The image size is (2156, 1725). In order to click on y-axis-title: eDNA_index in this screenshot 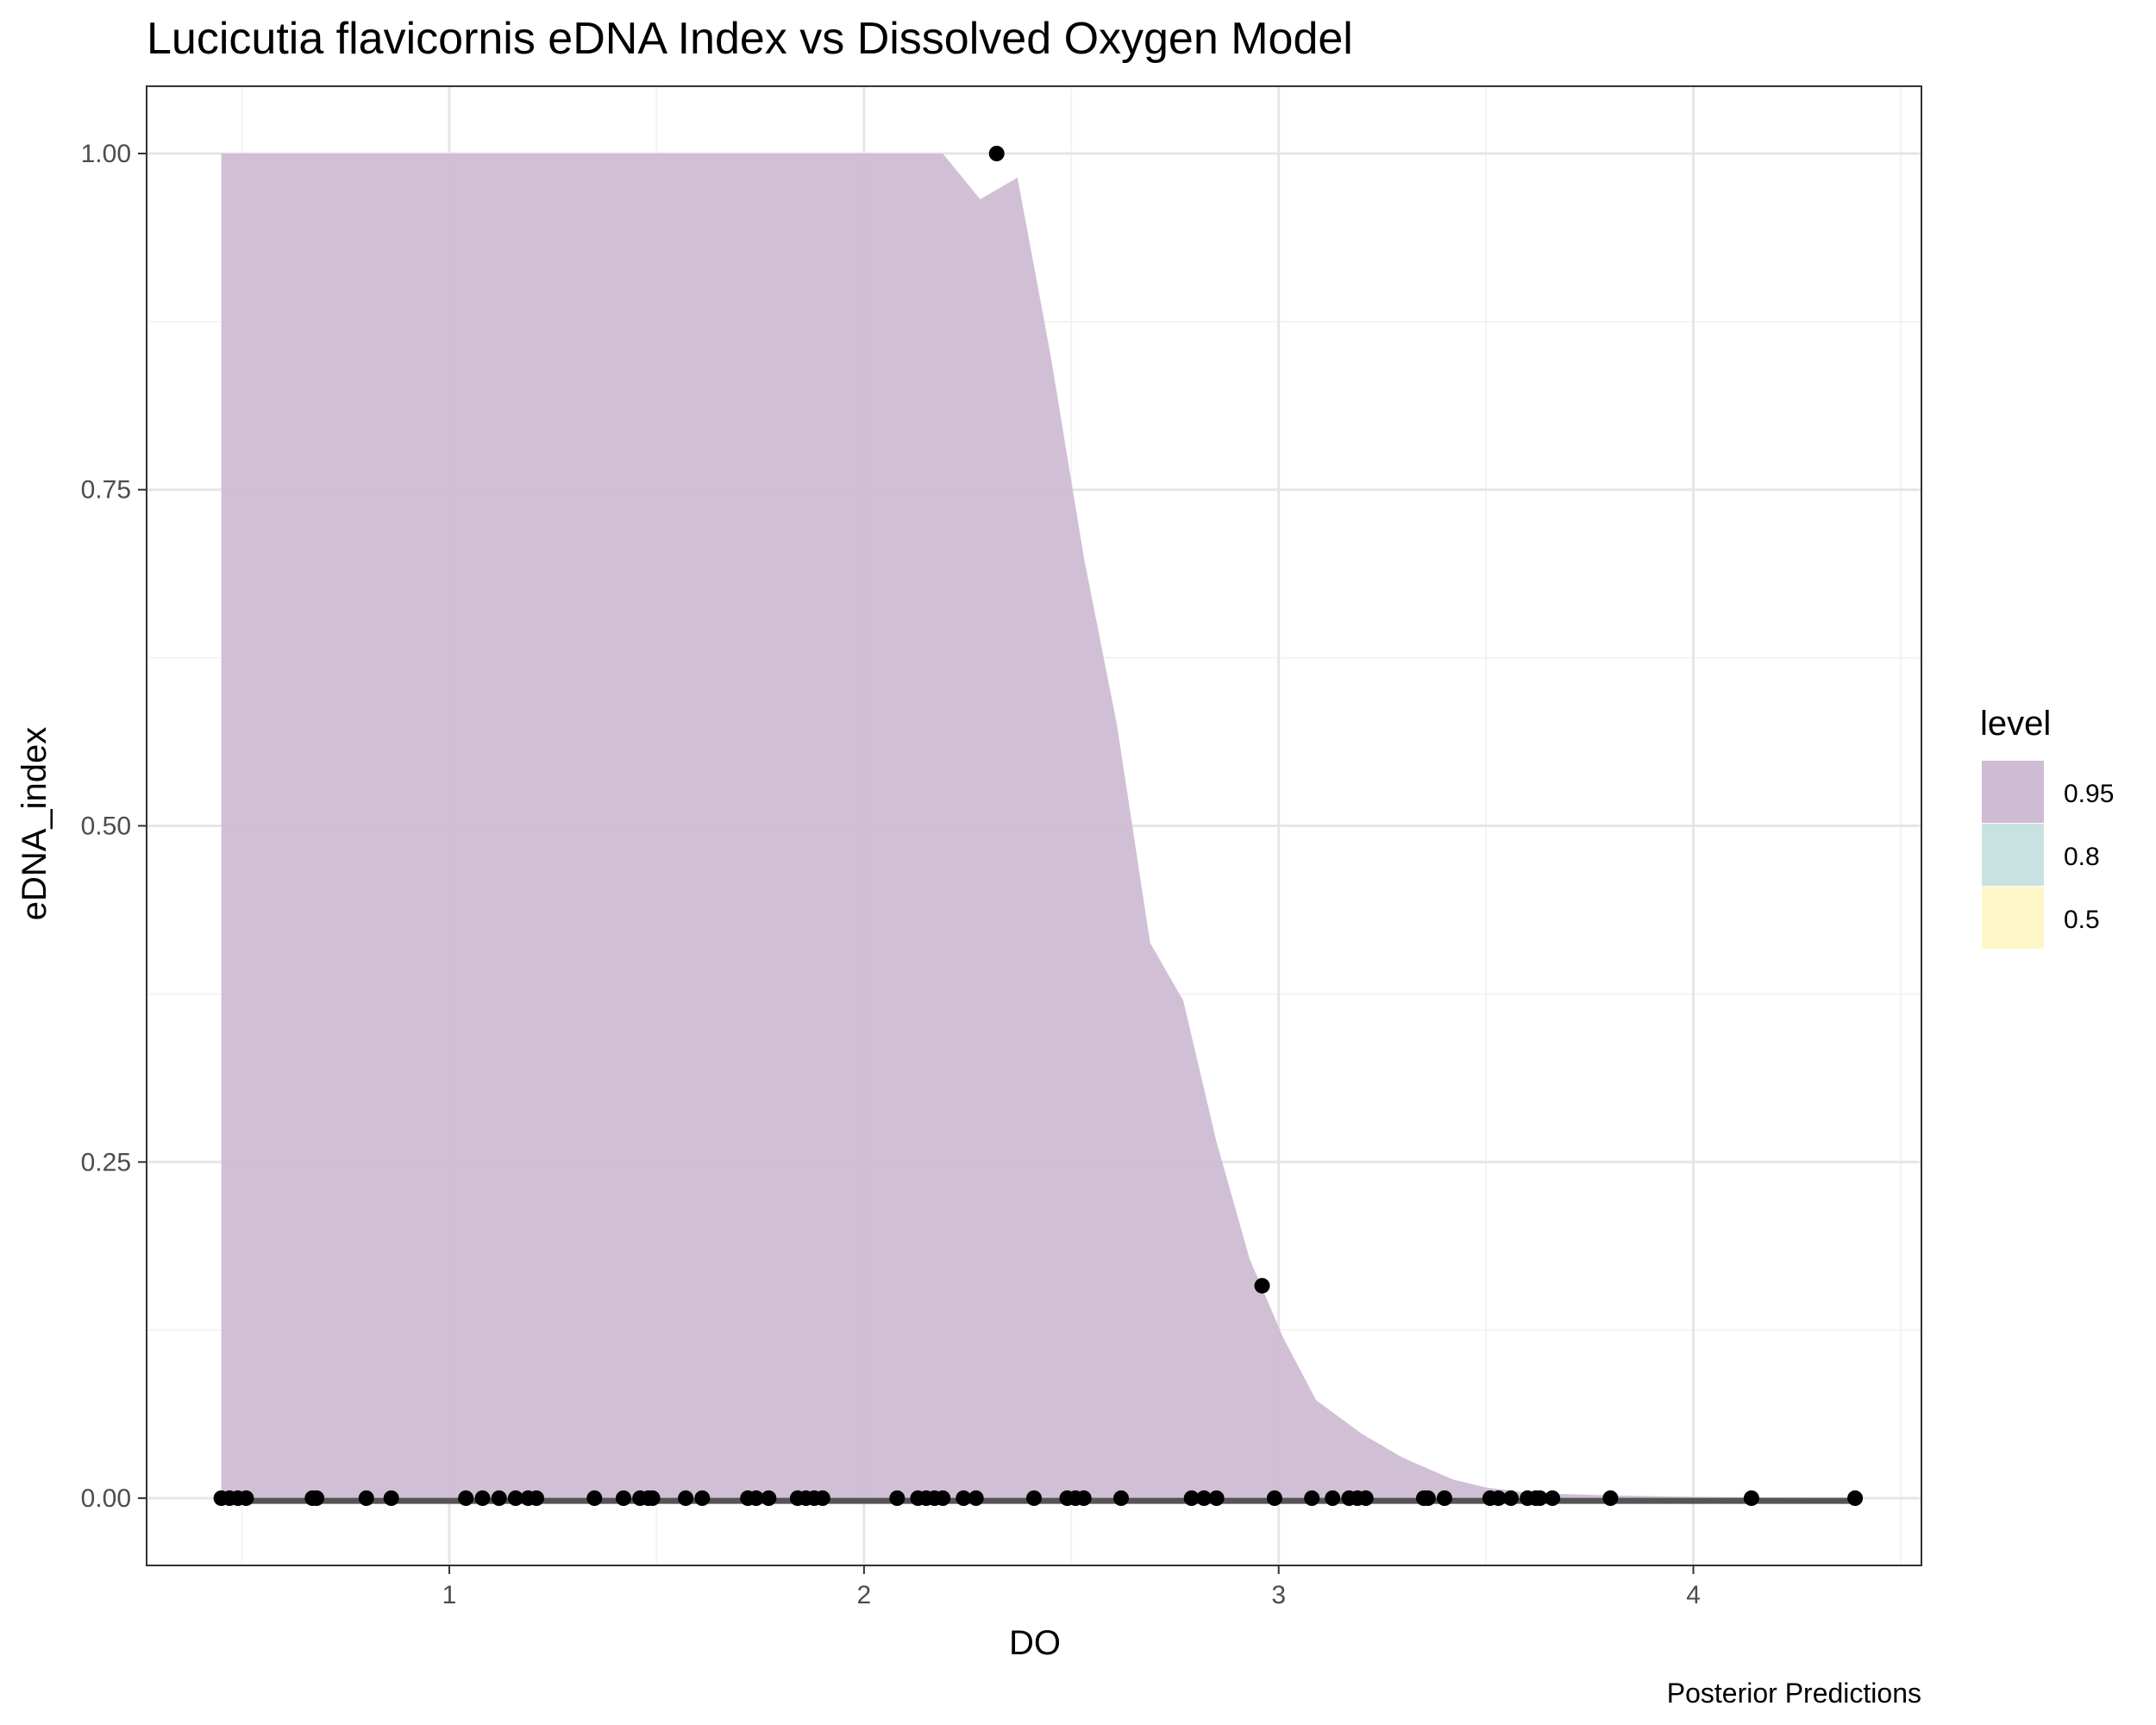, I will do `click(34, 824)`.